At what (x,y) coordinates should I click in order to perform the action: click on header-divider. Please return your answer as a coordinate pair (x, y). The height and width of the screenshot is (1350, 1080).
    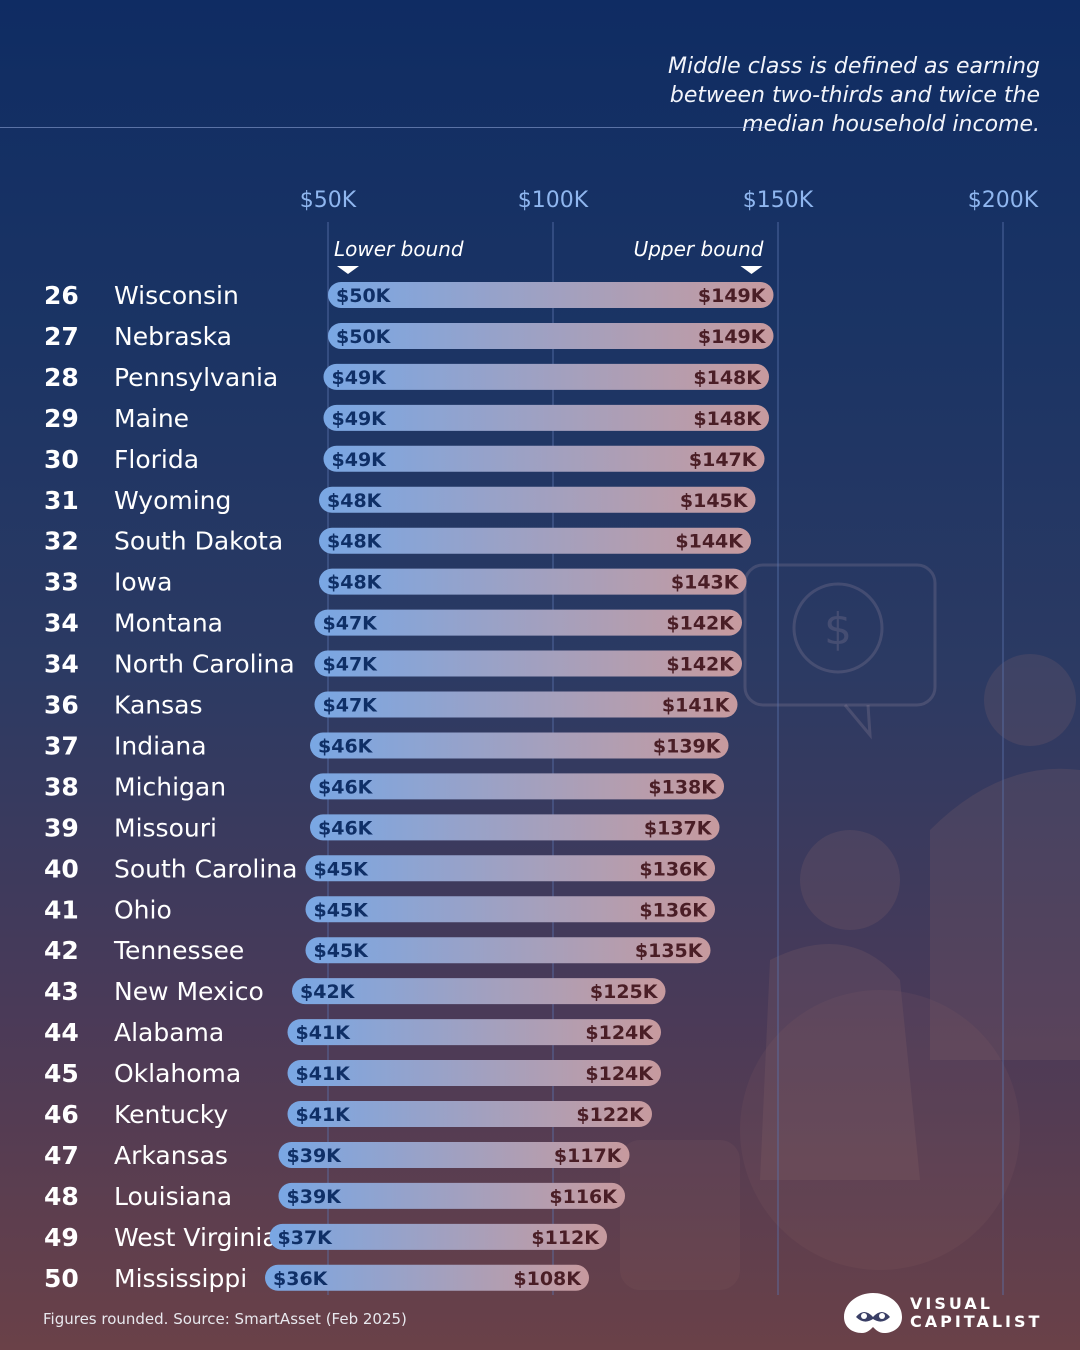
    Looking at the image, I should click on (382, 127).